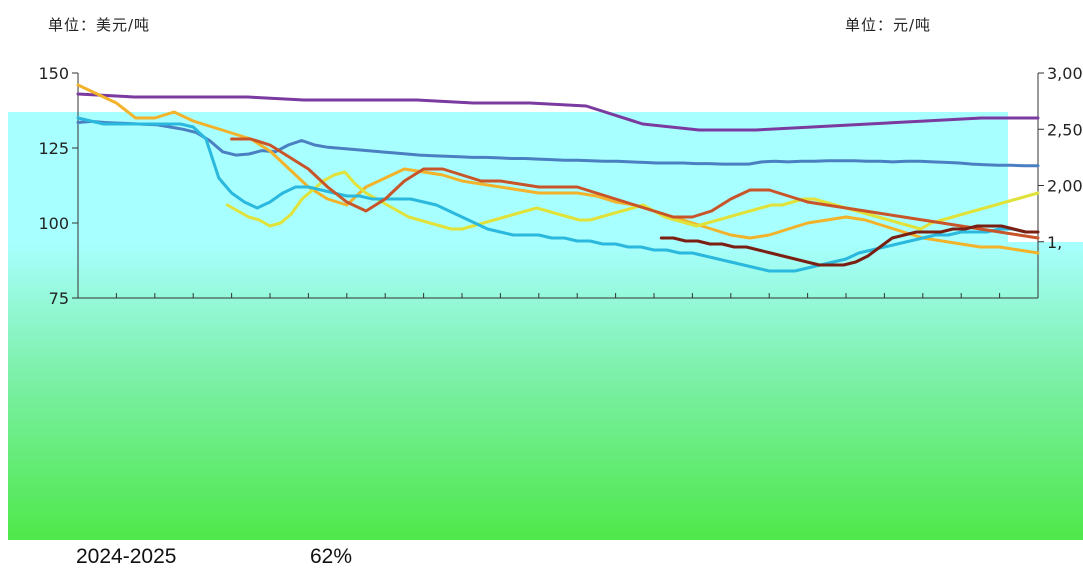 The image size is (1083, 572). What do you see at coordinates (59, 298) in the screenshot?
I see `left-tick-label: 75` at bounding box center [59, 298].